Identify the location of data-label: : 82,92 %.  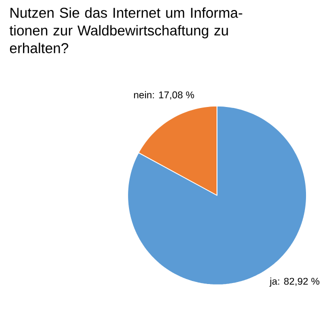
(299, 282).